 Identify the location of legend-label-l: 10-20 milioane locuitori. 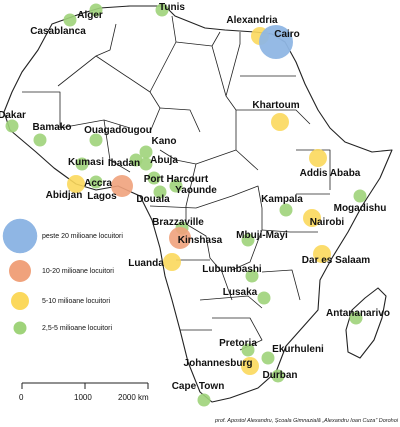
(78, 271).